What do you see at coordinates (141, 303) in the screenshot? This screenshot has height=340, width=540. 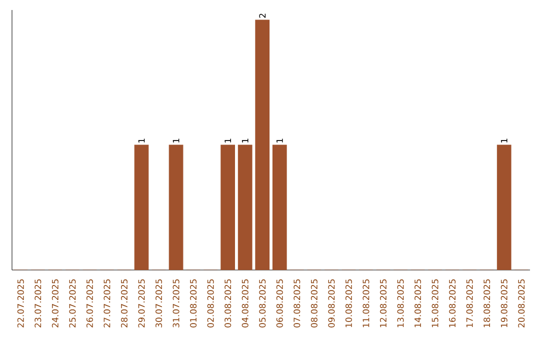 I see `x-tick-label: 29.07.2025` at bounding box center [141, 303].